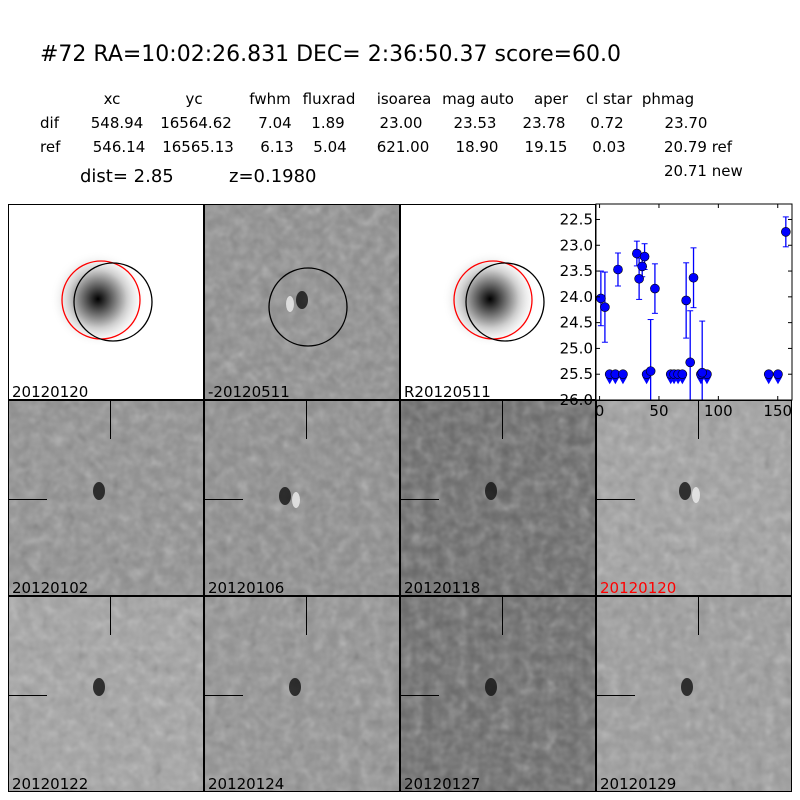  Describe the element at coordinates (302, 694) in the screenshot. I see `image-panel: 20120124` at that location.